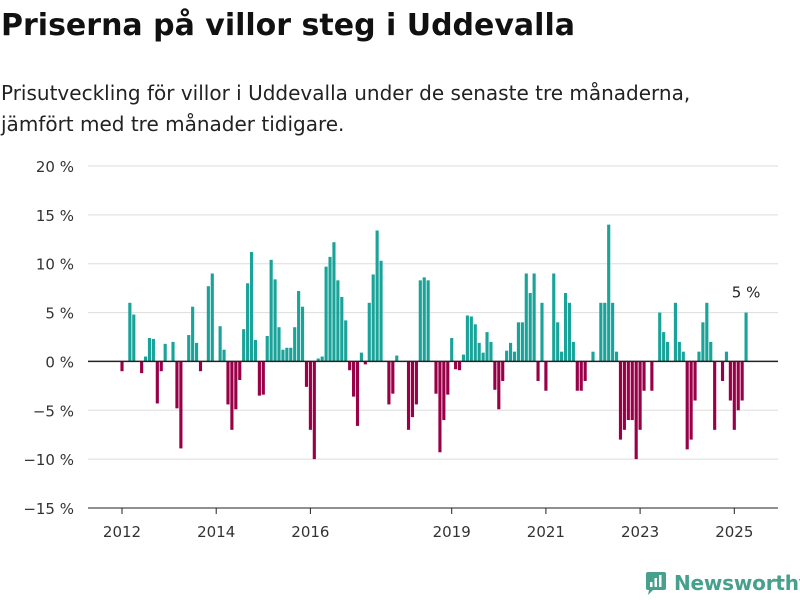 The width and height of the screenshot is (800, 600). I want to click on x-tick-label: 2016, so click(310, 531).